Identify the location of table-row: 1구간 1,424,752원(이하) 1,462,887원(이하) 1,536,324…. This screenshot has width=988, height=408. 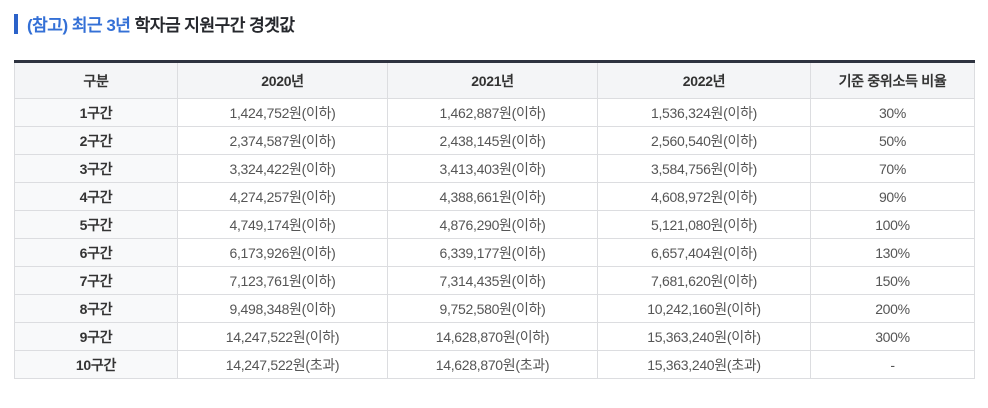
(494, 112).